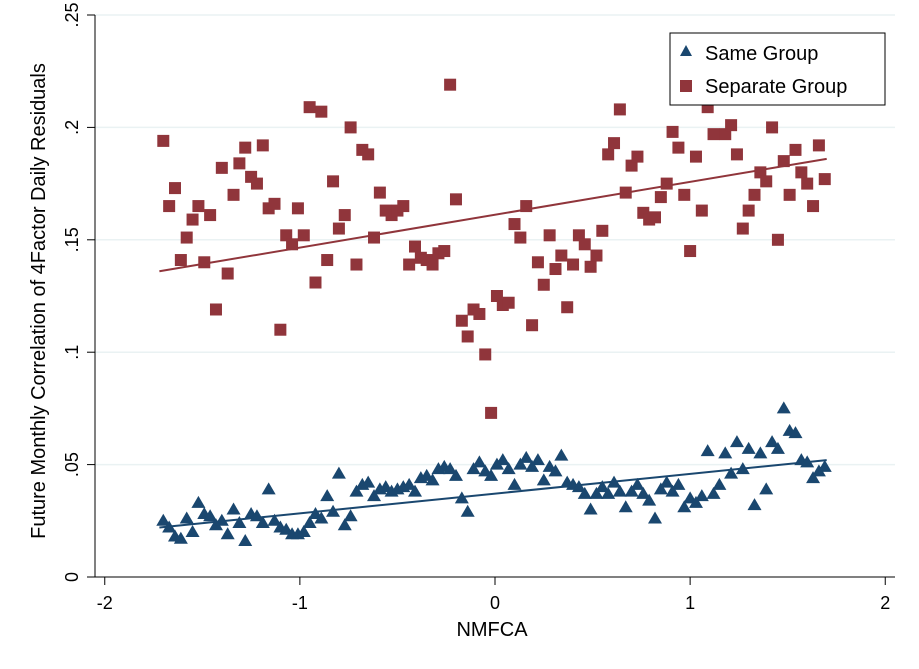 This screenshot has height=669, width=919. What do you see at coordinates (493, 215) in the screenshot?
I see `fit-line-separate-group` at bounding box center [493, 215].